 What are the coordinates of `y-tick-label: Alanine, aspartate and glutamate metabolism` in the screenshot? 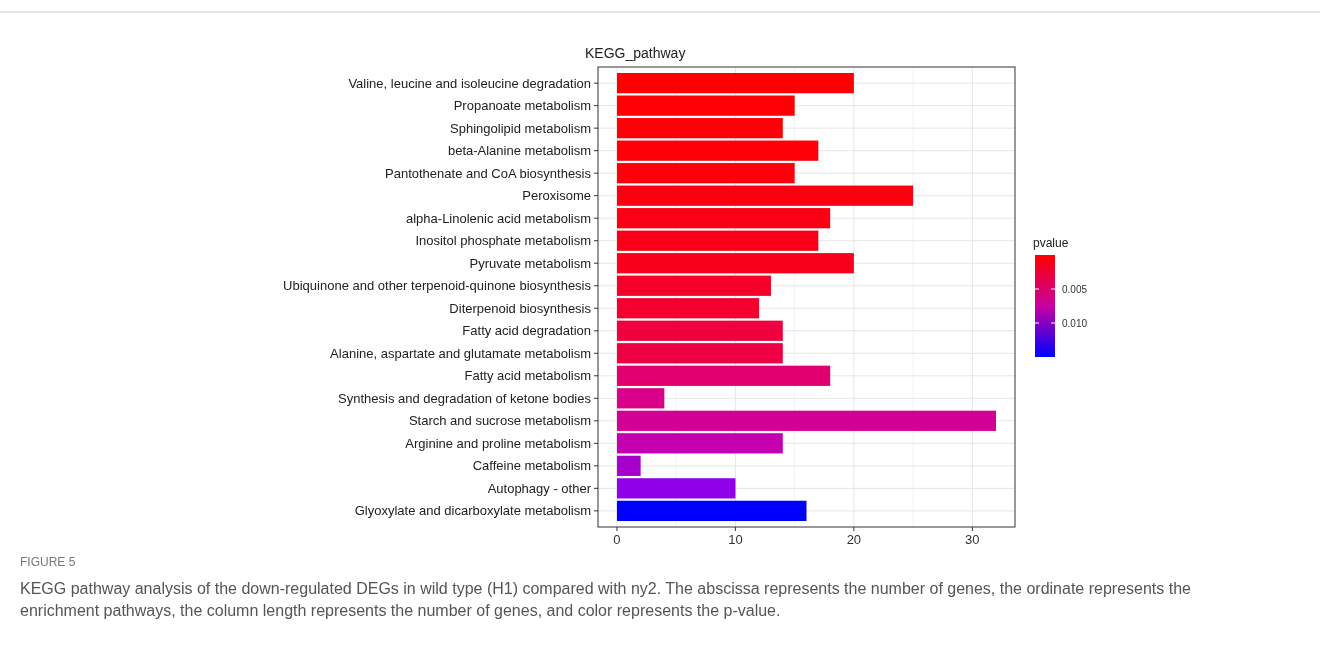 It's located at (460, 353).